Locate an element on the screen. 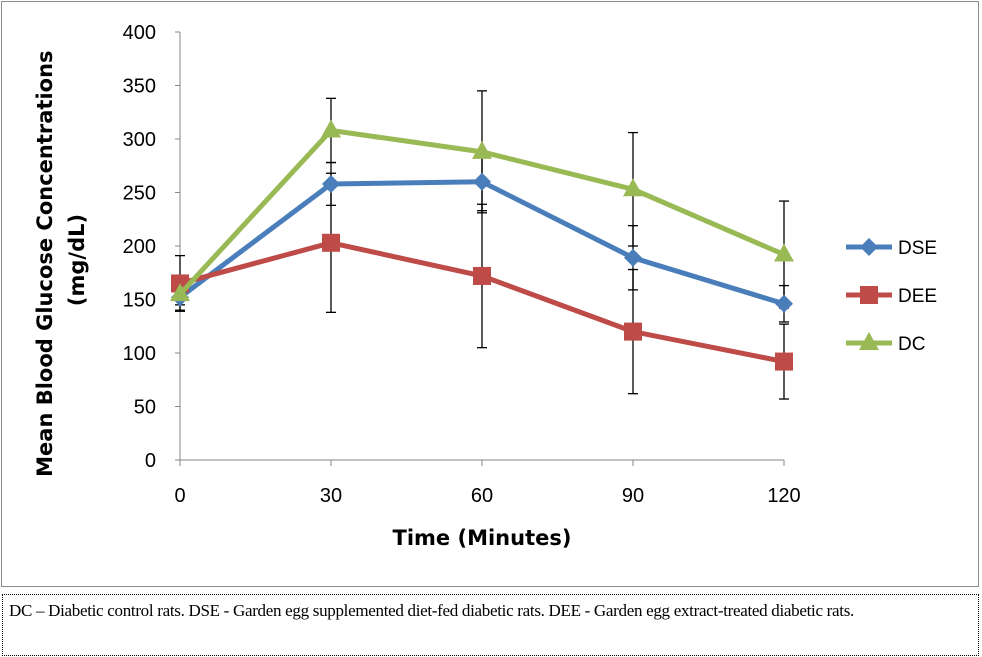  y-axis-title-line-2: (mg/dL) is located at coordinates (77, 260).